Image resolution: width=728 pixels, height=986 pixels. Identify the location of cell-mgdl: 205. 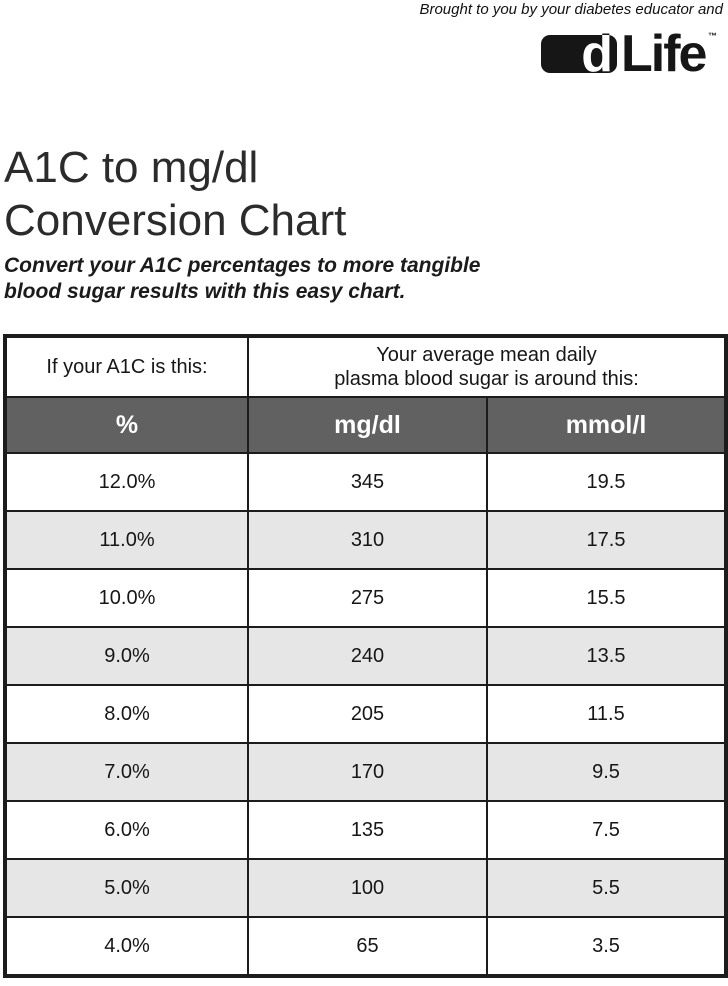
(367, 714).